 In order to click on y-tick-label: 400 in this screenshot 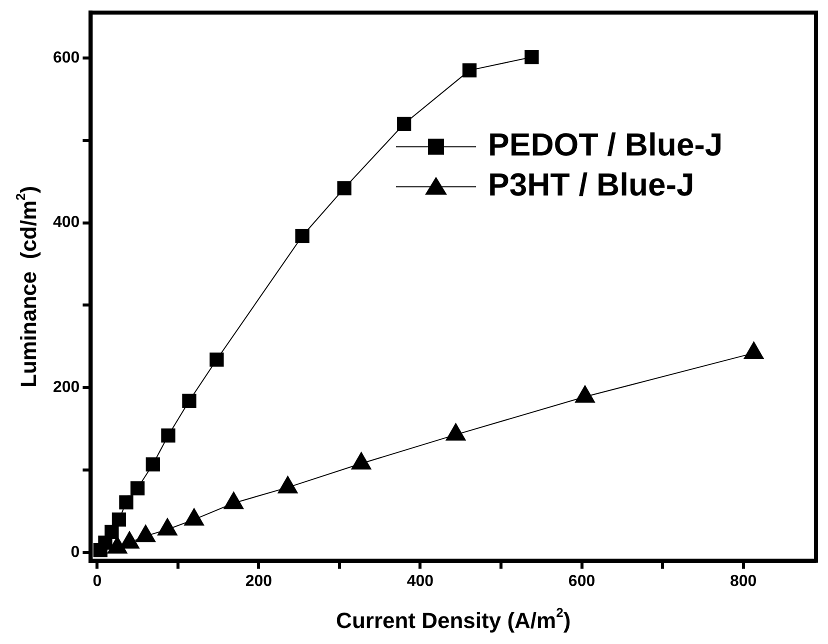, I will do `click(66, 223)`.